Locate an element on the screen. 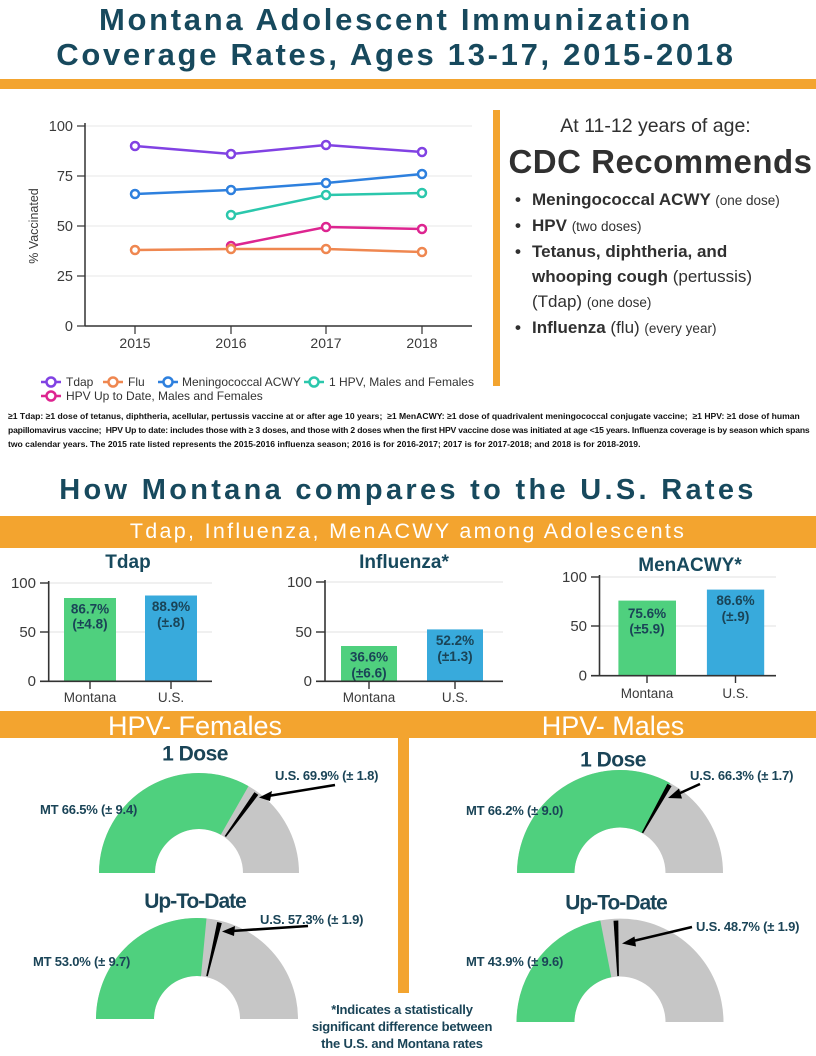  svg-text: 86.6% is located at coordinates (735, 600).